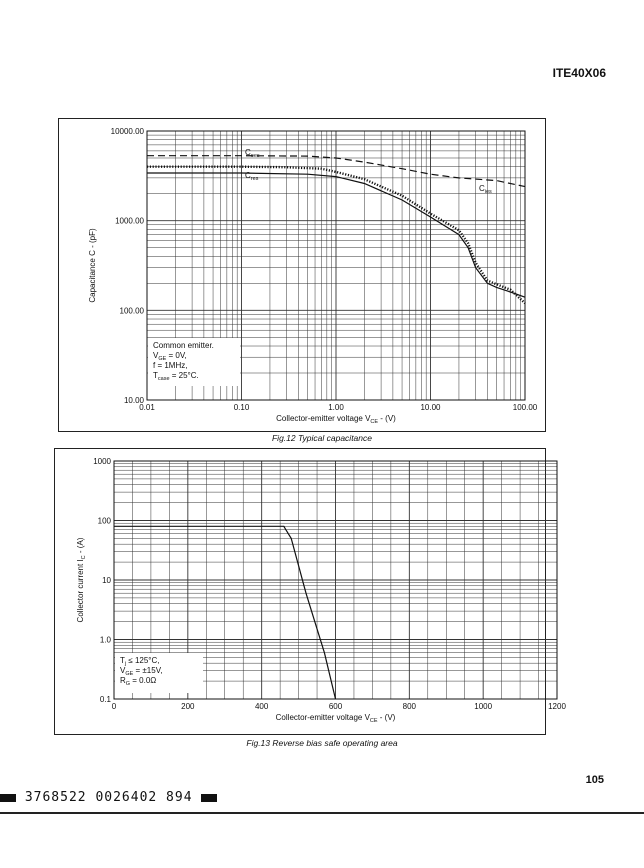 The width and height of the screenshot is (644, 868). Describe the element at coordinates (374, 721) in the screenshot. I see `rbsoa-x-axis-label-part: CE` at that location.